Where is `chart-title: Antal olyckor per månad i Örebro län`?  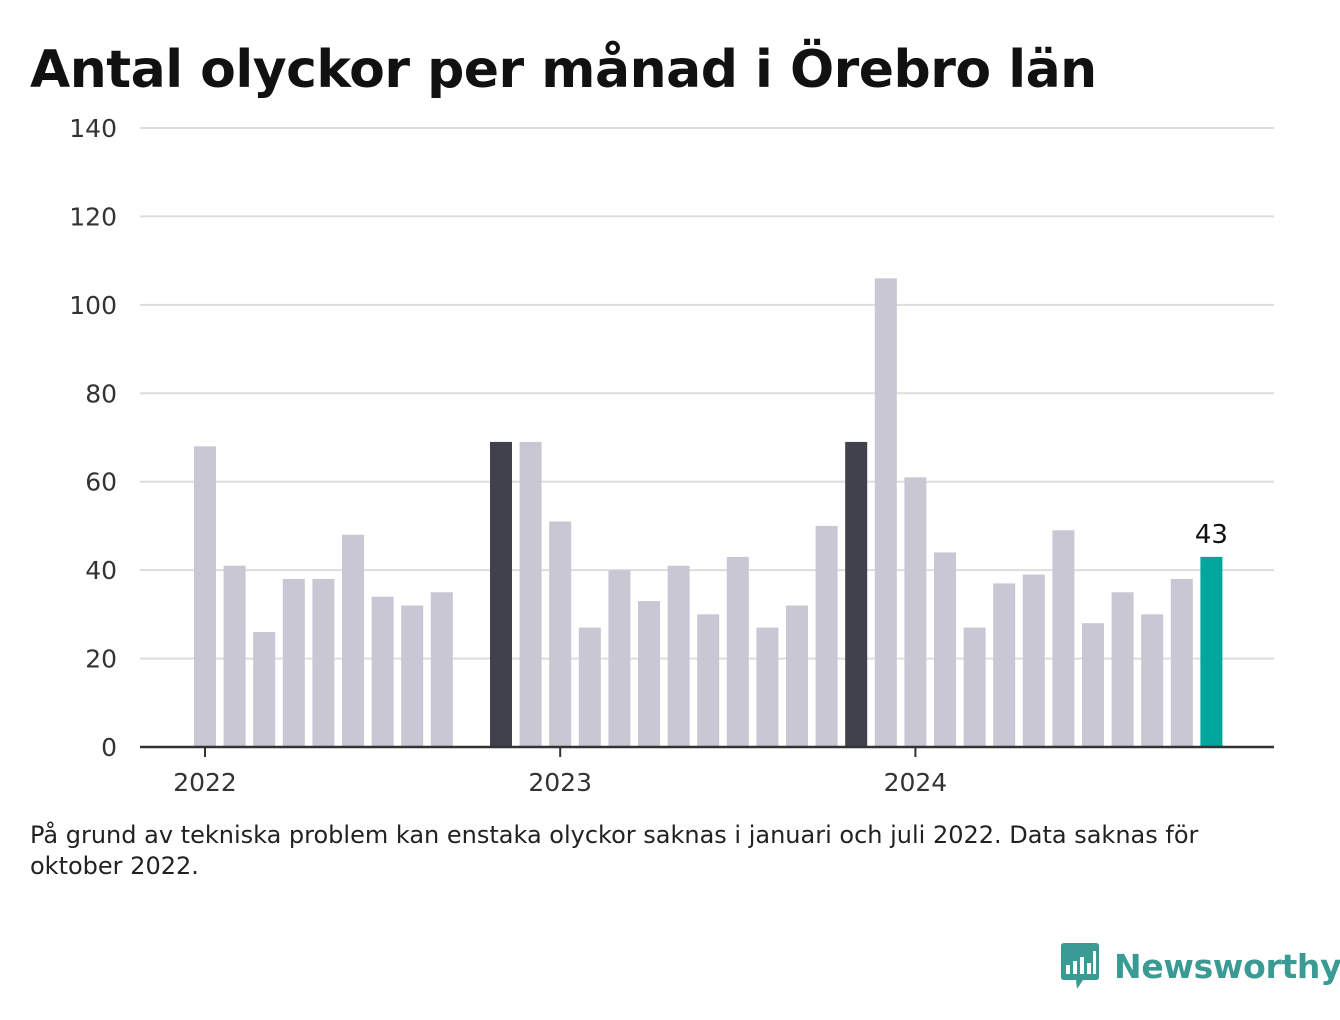
chart-title: Antal olyckor per månad i Örebro län is located at coordinates (563, 70).